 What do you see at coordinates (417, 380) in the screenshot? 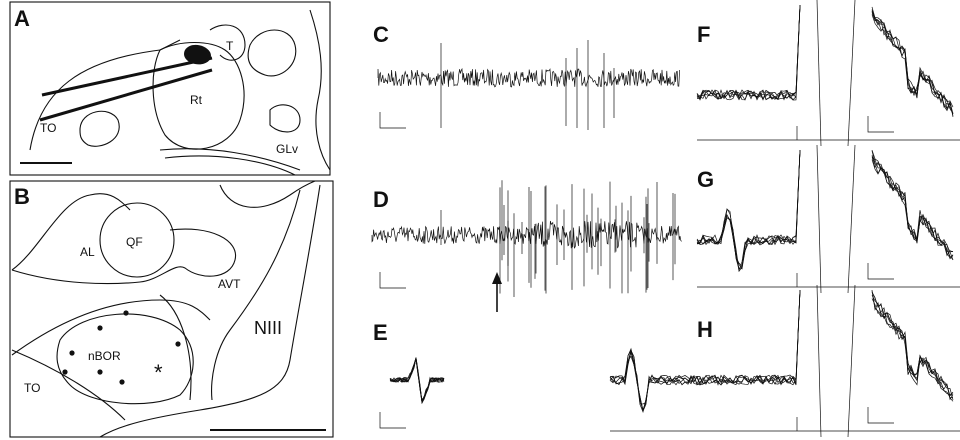
I see `waveform` at bounding box center [417, 380].